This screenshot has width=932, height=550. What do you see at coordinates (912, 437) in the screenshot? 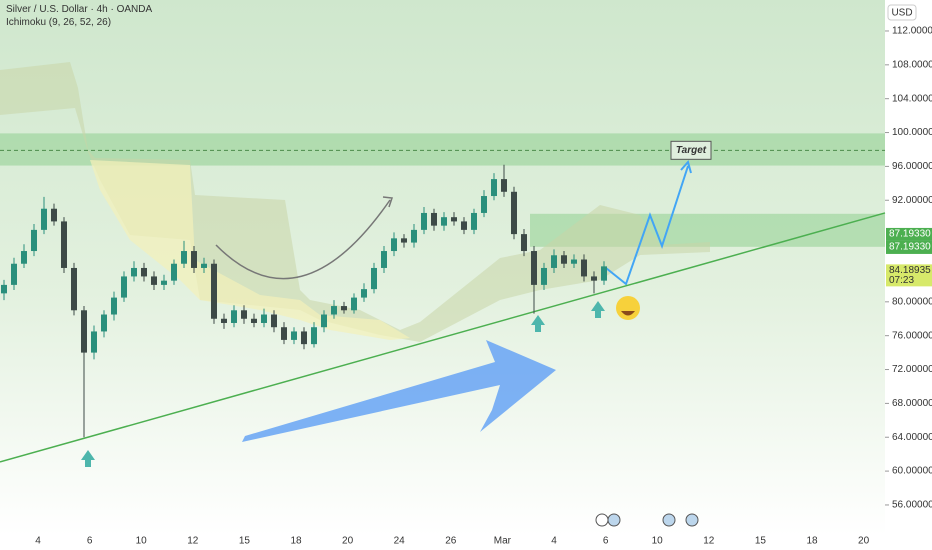
I see `y-tick-label: 64.00000` at bounding box center [912, 437].